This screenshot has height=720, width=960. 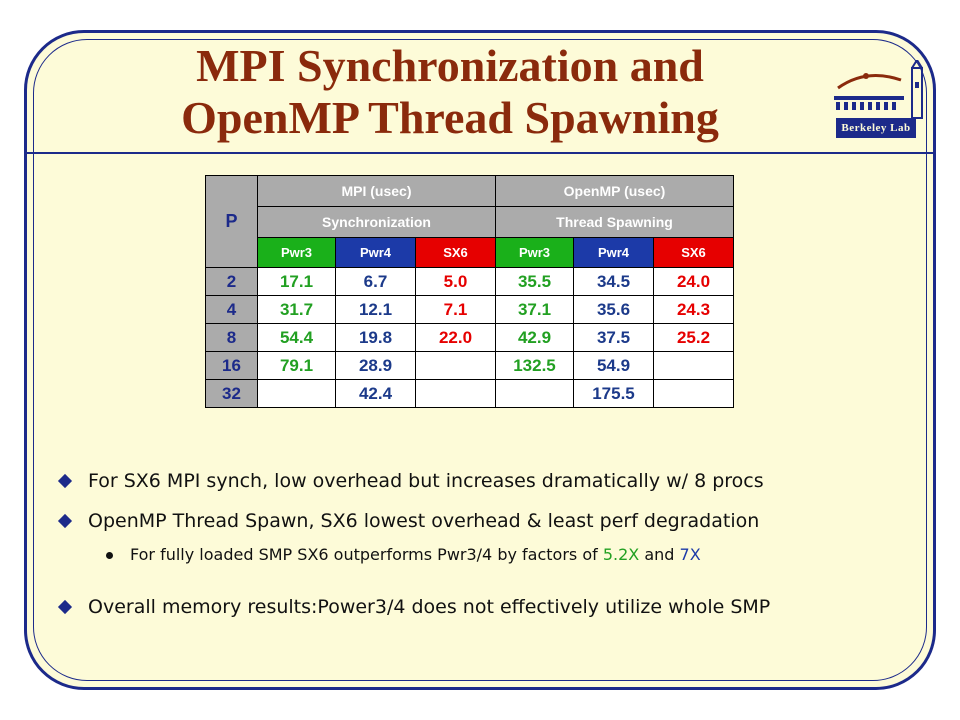 What do you see at coordinates (614, 191) in the screenshot?
I see `openmp-group-header: OpenMP (usec)` at bounding box center [614, 191].